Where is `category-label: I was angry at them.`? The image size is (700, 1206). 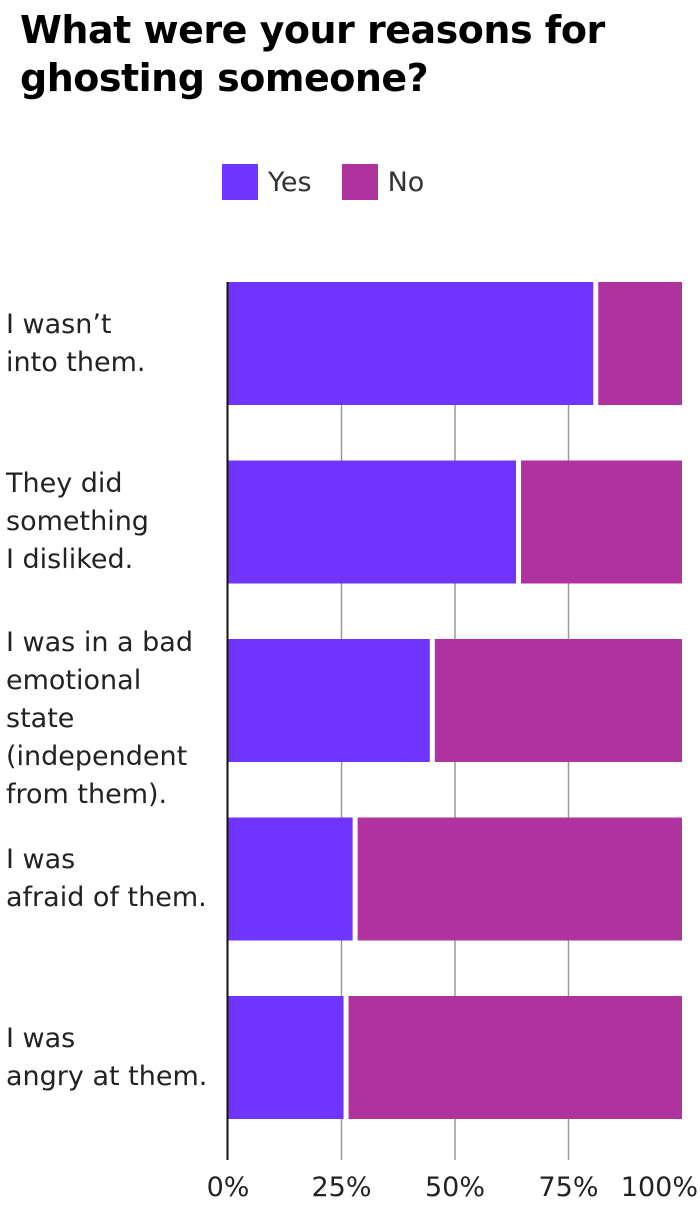
category-label: I was angry at them. is located at coordinates (107, 1057).